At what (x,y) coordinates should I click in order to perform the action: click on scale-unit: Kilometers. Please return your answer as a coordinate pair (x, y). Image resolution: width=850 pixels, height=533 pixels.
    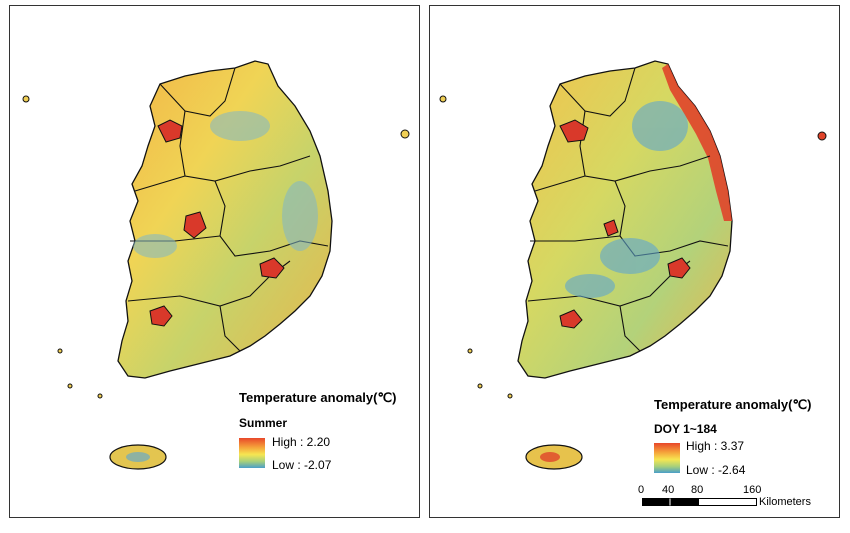
    Looking at the image, I should click on (785, 502).